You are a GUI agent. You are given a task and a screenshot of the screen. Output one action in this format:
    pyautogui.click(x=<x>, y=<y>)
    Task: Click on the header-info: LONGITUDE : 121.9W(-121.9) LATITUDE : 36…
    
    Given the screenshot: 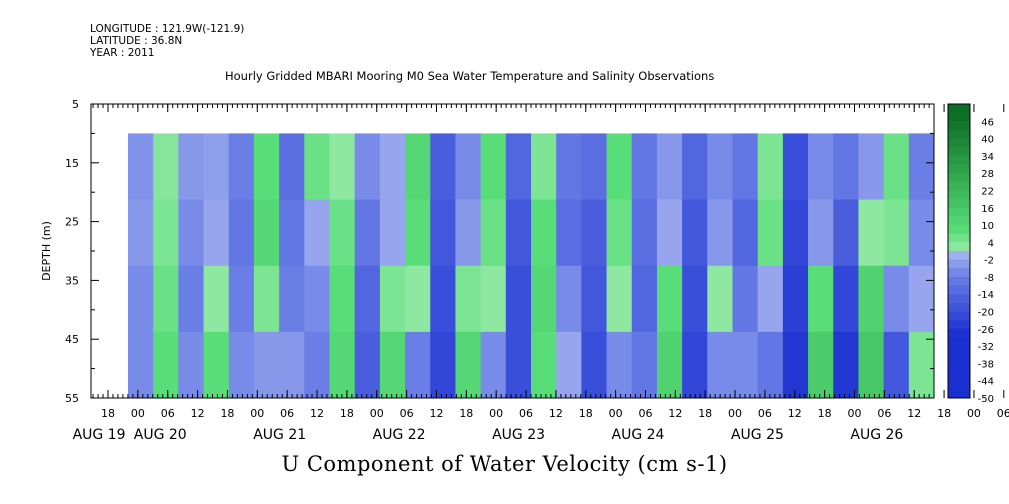 What is the action you would take?
    pyautogui.click(x=167, y=41)
    